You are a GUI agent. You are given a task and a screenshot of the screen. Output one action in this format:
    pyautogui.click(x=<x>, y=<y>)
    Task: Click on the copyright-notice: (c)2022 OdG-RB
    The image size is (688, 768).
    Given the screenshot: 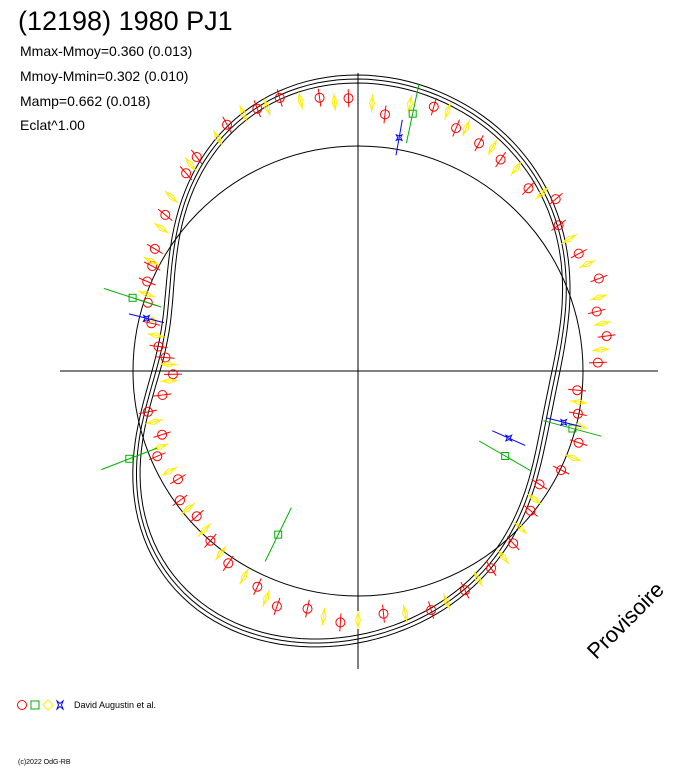 What is the action you would take?
    pyautogui.click(x=44, y=762)
    